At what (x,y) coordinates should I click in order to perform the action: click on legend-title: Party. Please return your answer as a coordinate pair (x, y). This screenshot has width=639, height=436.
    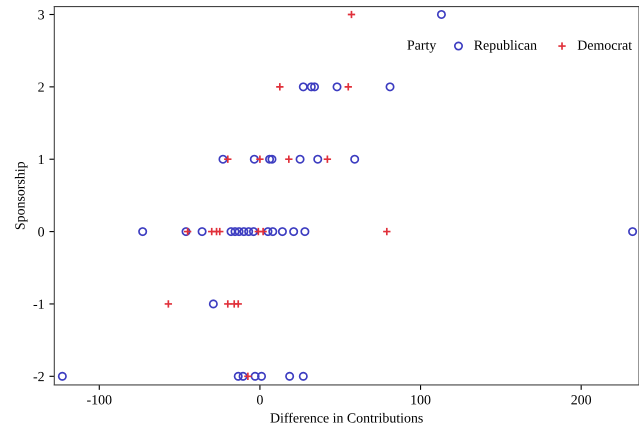
    Looking at the image, I should click on (421, 46).